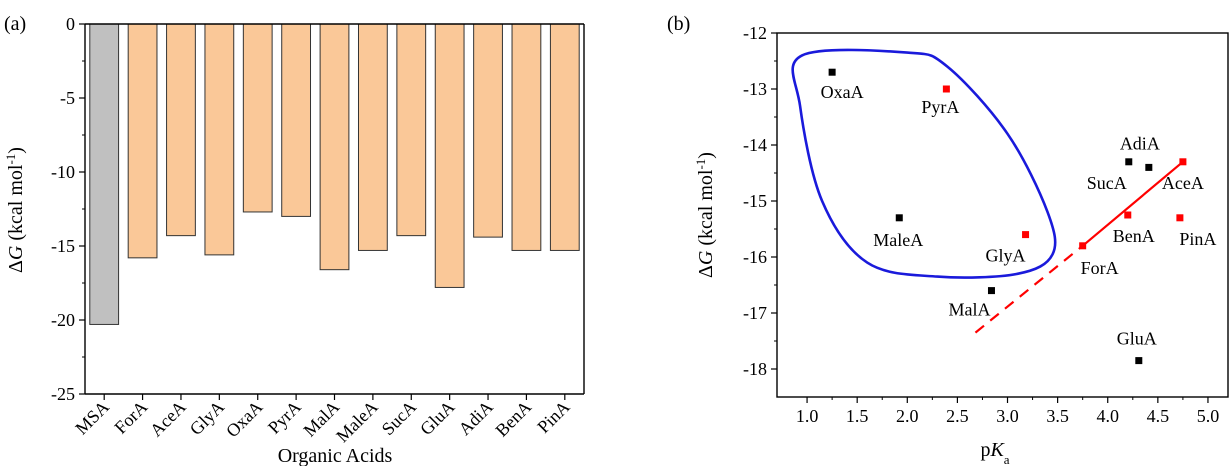 The width and height of the screenshot is (1230, 466). What do you see at coordinates (994, 452) in the screenshot?
I see `panel-b-x-axis-title: pKa` at bounding box center [994, 452].